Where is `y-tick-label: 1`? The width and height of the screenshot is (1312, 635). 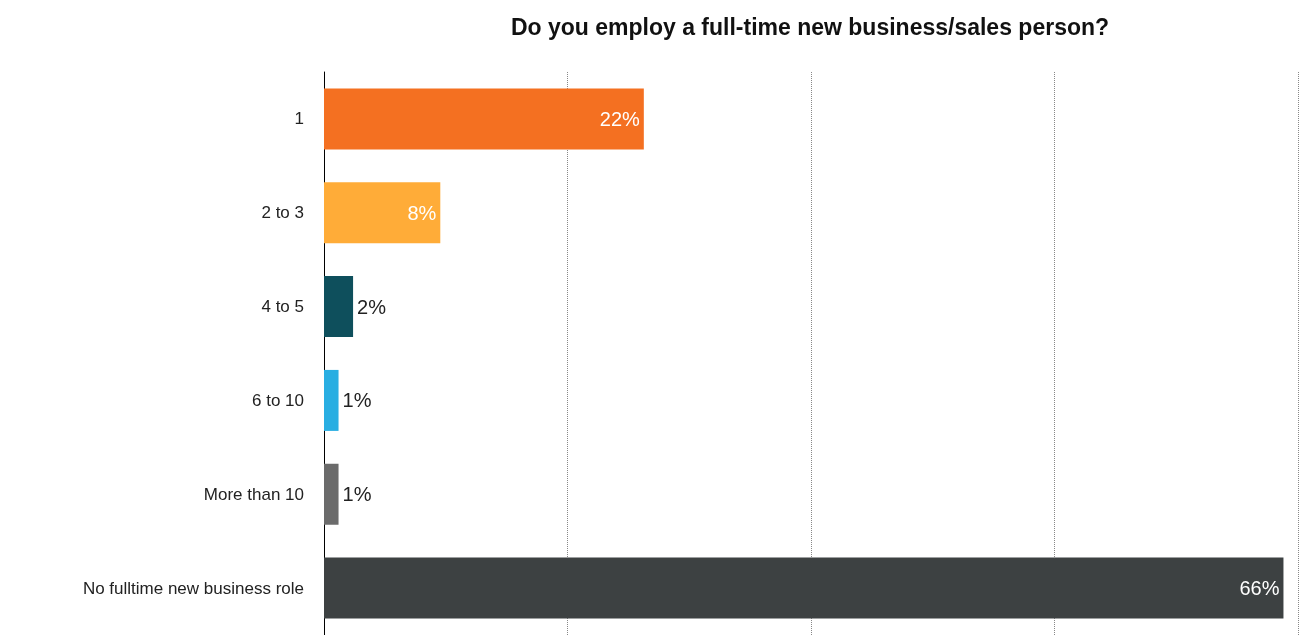 y-tick-label: 1 is located at coordinates (299, 119).